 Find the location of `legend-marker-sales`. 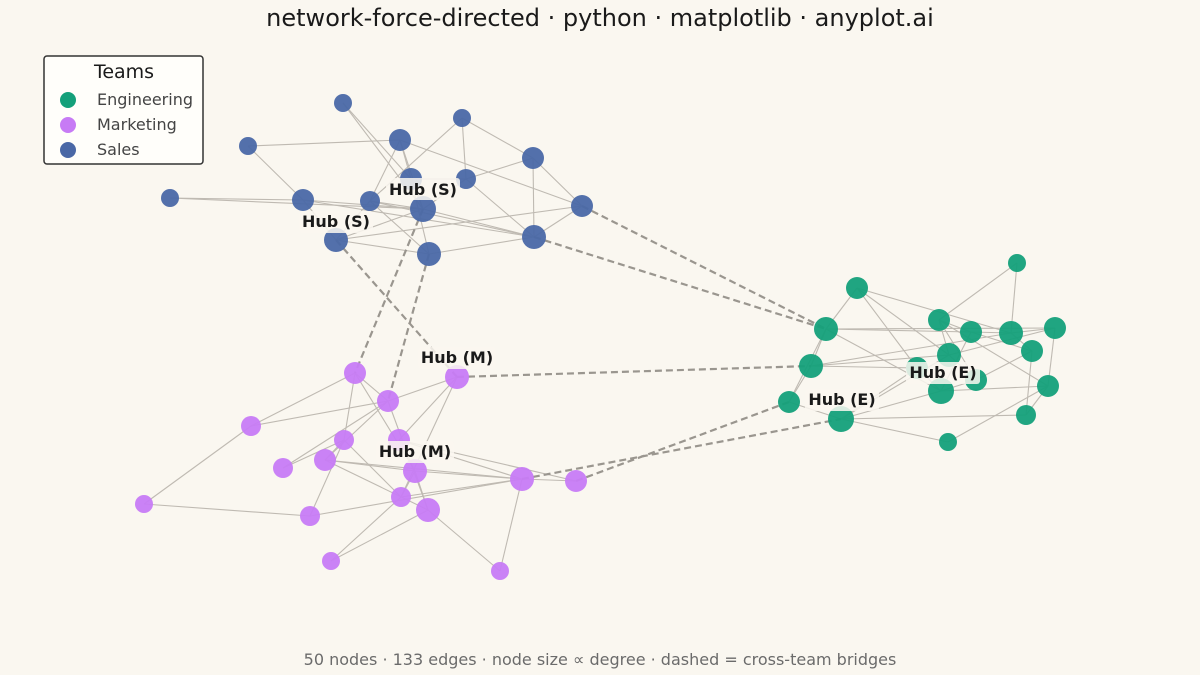

legend-marker-sales is located at coordinates (68, 150).